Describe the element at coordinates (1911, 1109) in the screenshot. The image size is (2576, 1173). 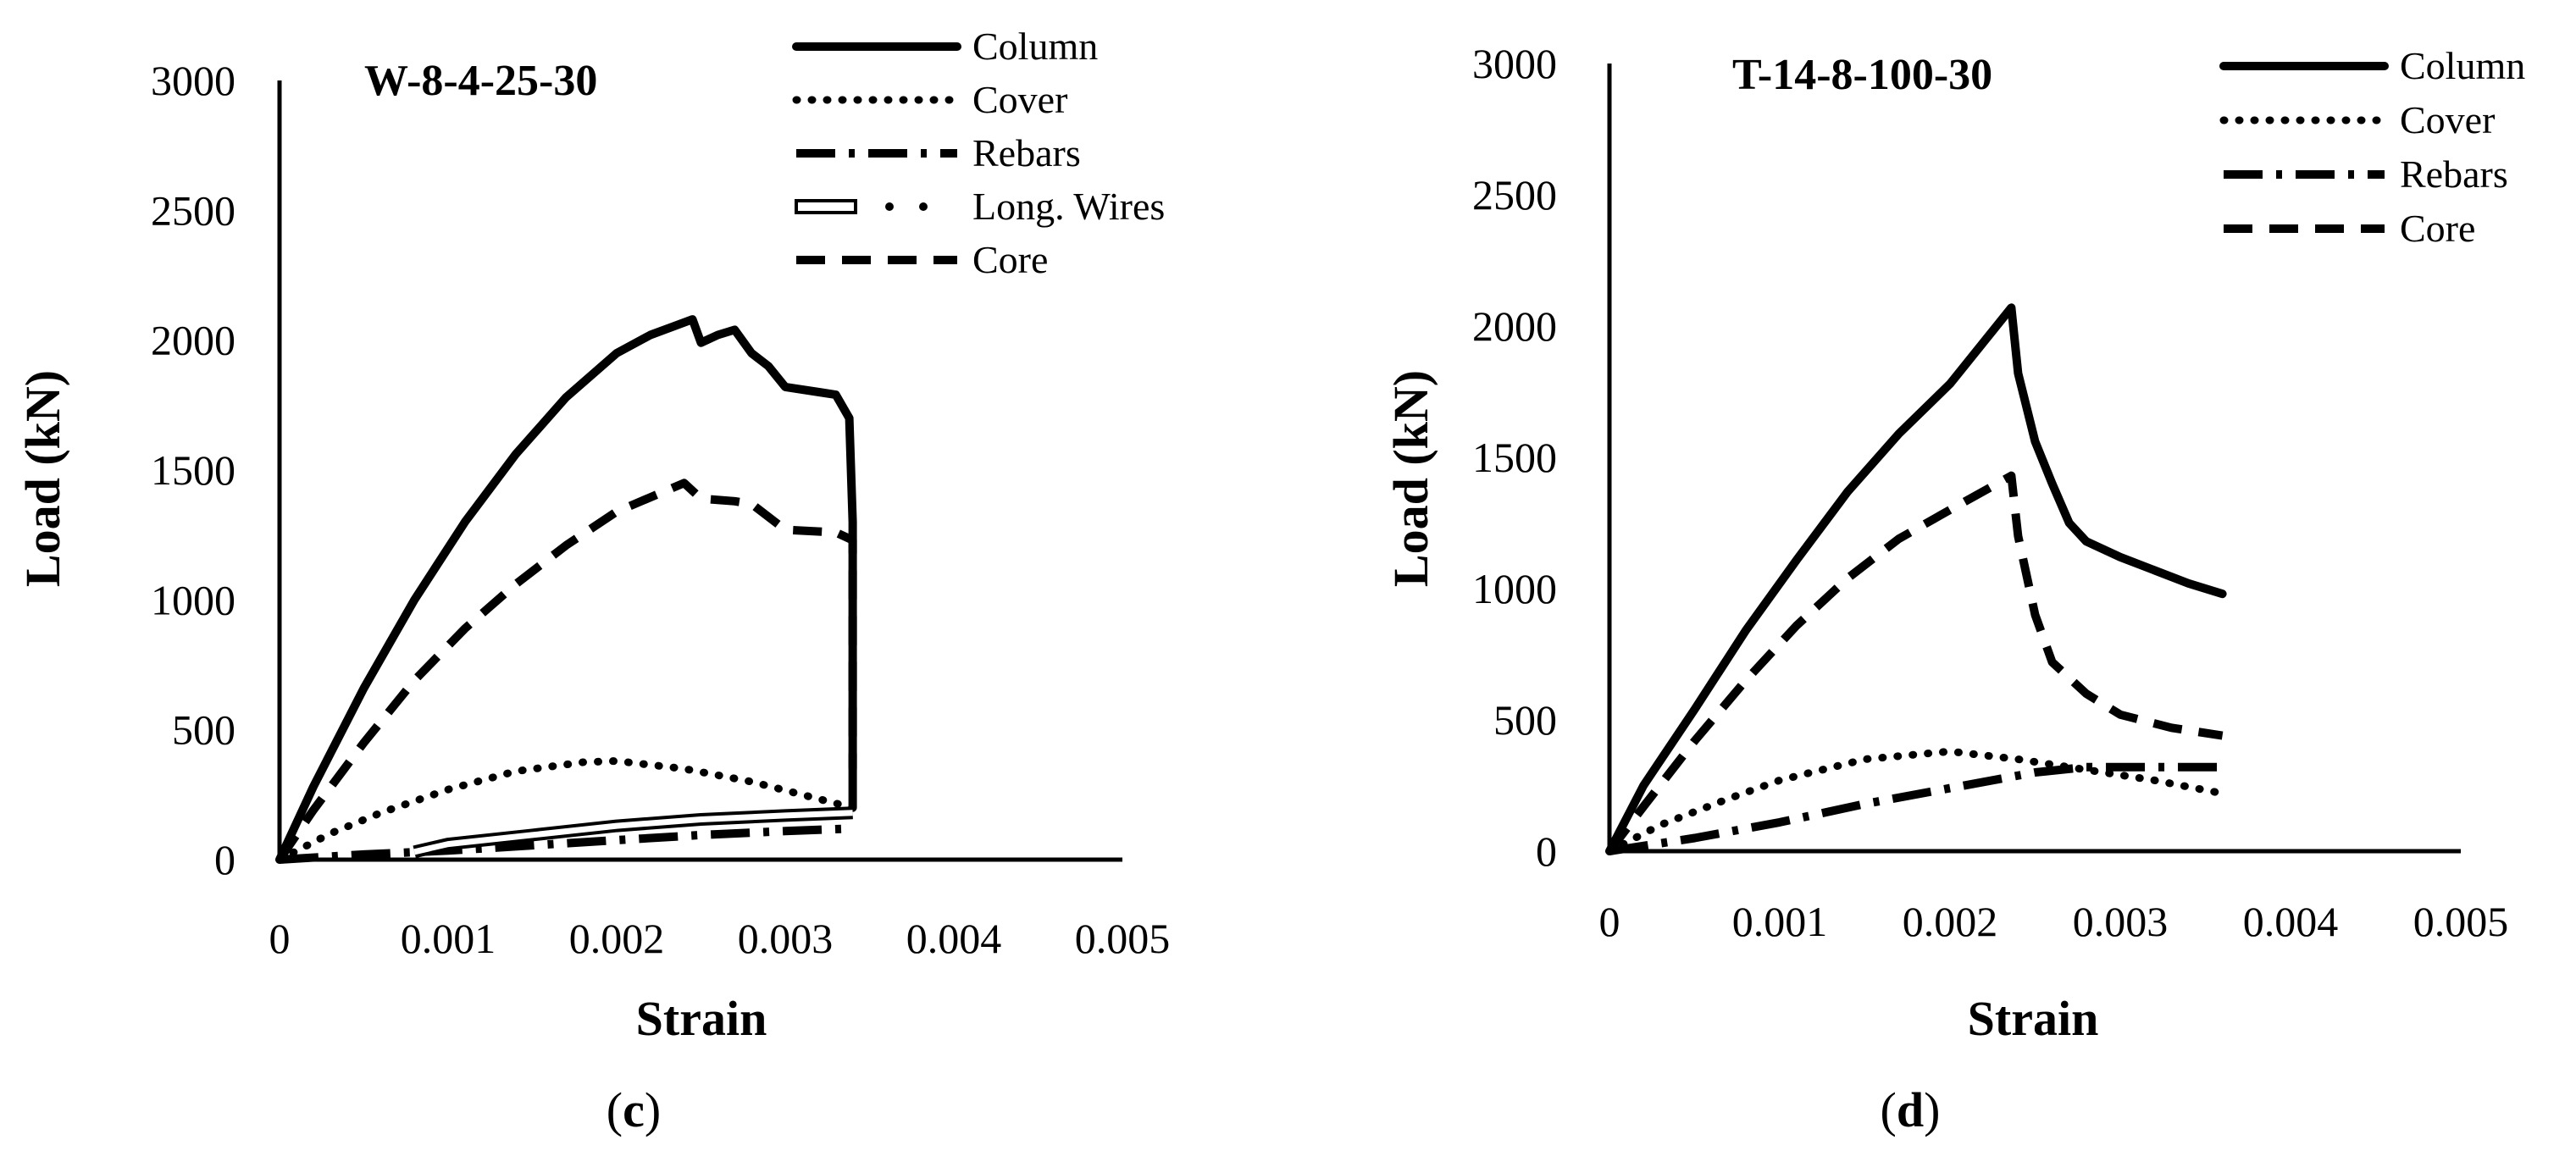
I see `panel-label: (d)` at that location.